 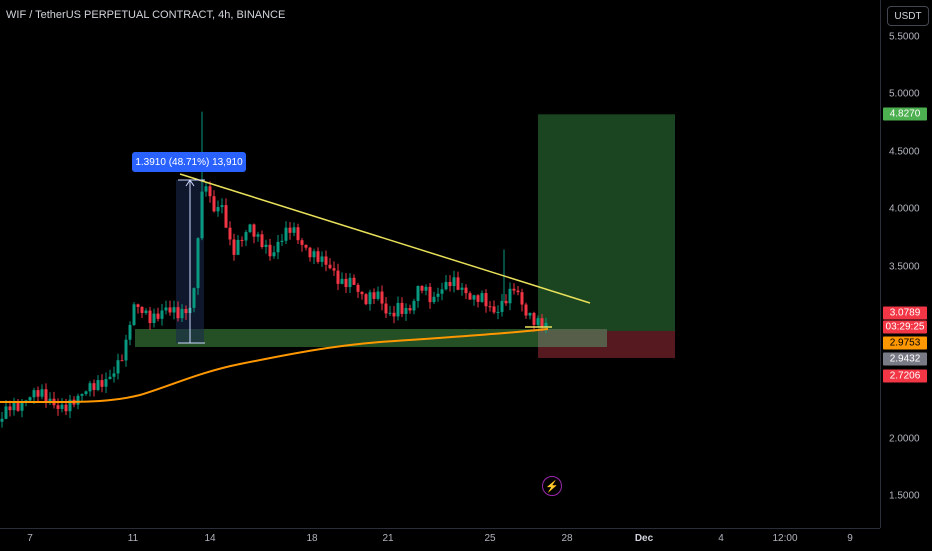 I want to click on time-tick: 9, so click(x=850, y=538).